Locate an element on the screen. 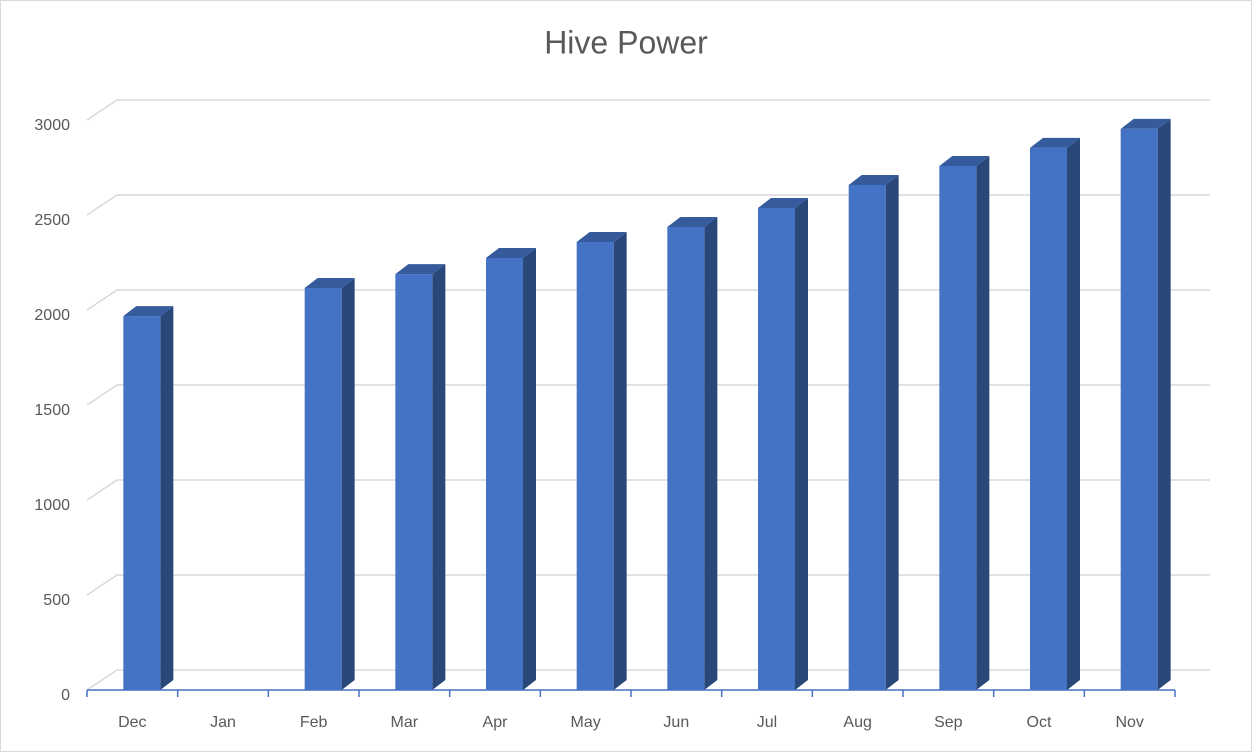 The height and width of the screenshot is (752, 1252). x-tick-label: Dec is located at coordinates (132, 722).